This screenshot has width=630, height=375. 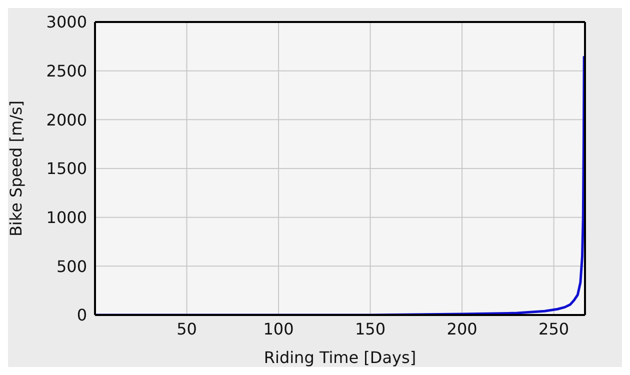 What do you see at coordinates (81, 315) in the screenshot?
I see `y-tick-label: 0` at bounding box center [81, 315].